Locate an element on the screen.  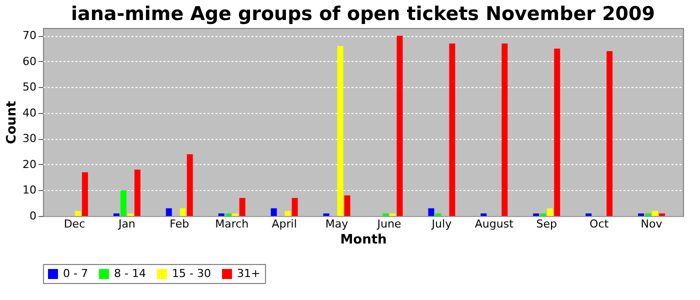
y-tick-label: 60 is located at coordinates (29, 61).